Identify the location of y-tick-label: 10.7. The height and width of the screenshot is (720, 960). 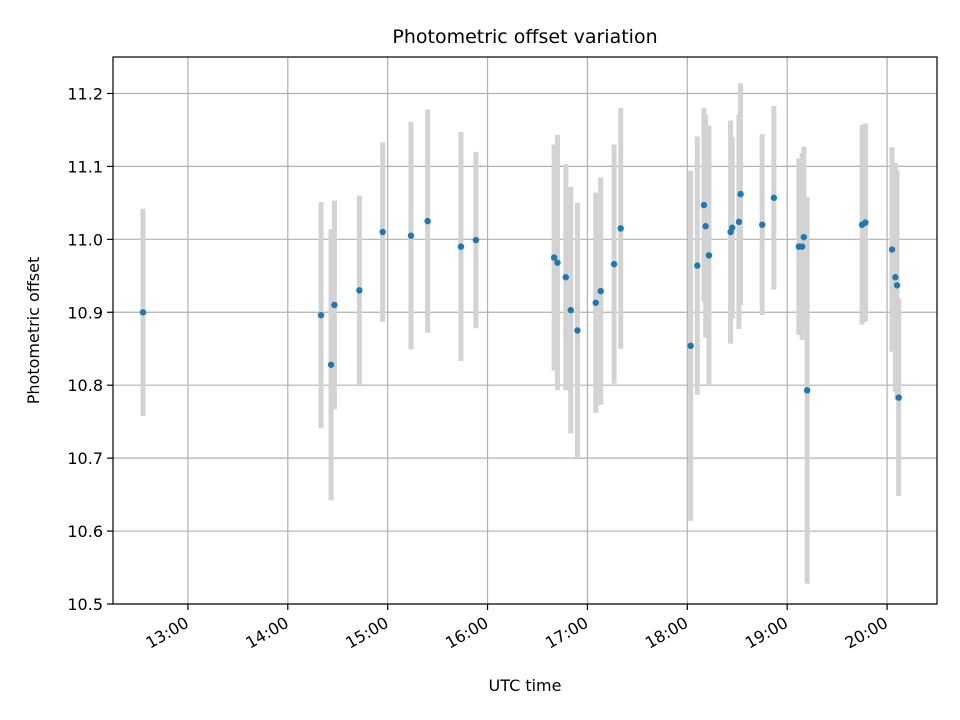
(85, 458).